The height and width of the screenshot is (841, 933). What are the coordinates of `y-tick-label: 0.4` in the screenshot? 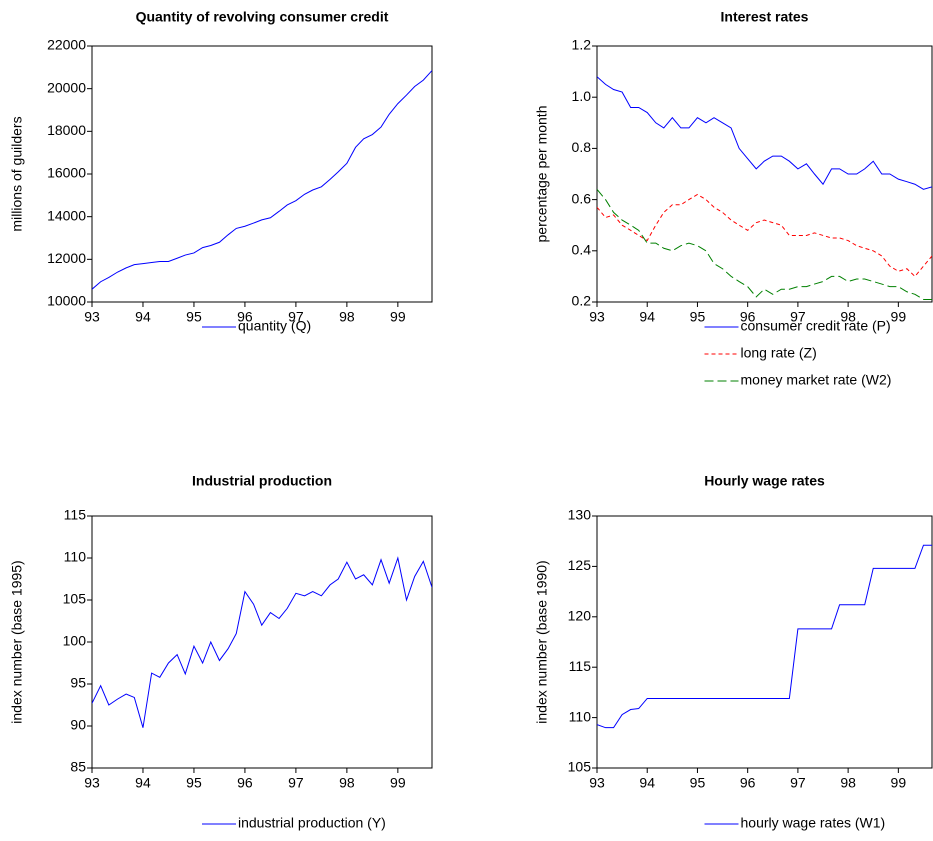 It's located at (582, 250).